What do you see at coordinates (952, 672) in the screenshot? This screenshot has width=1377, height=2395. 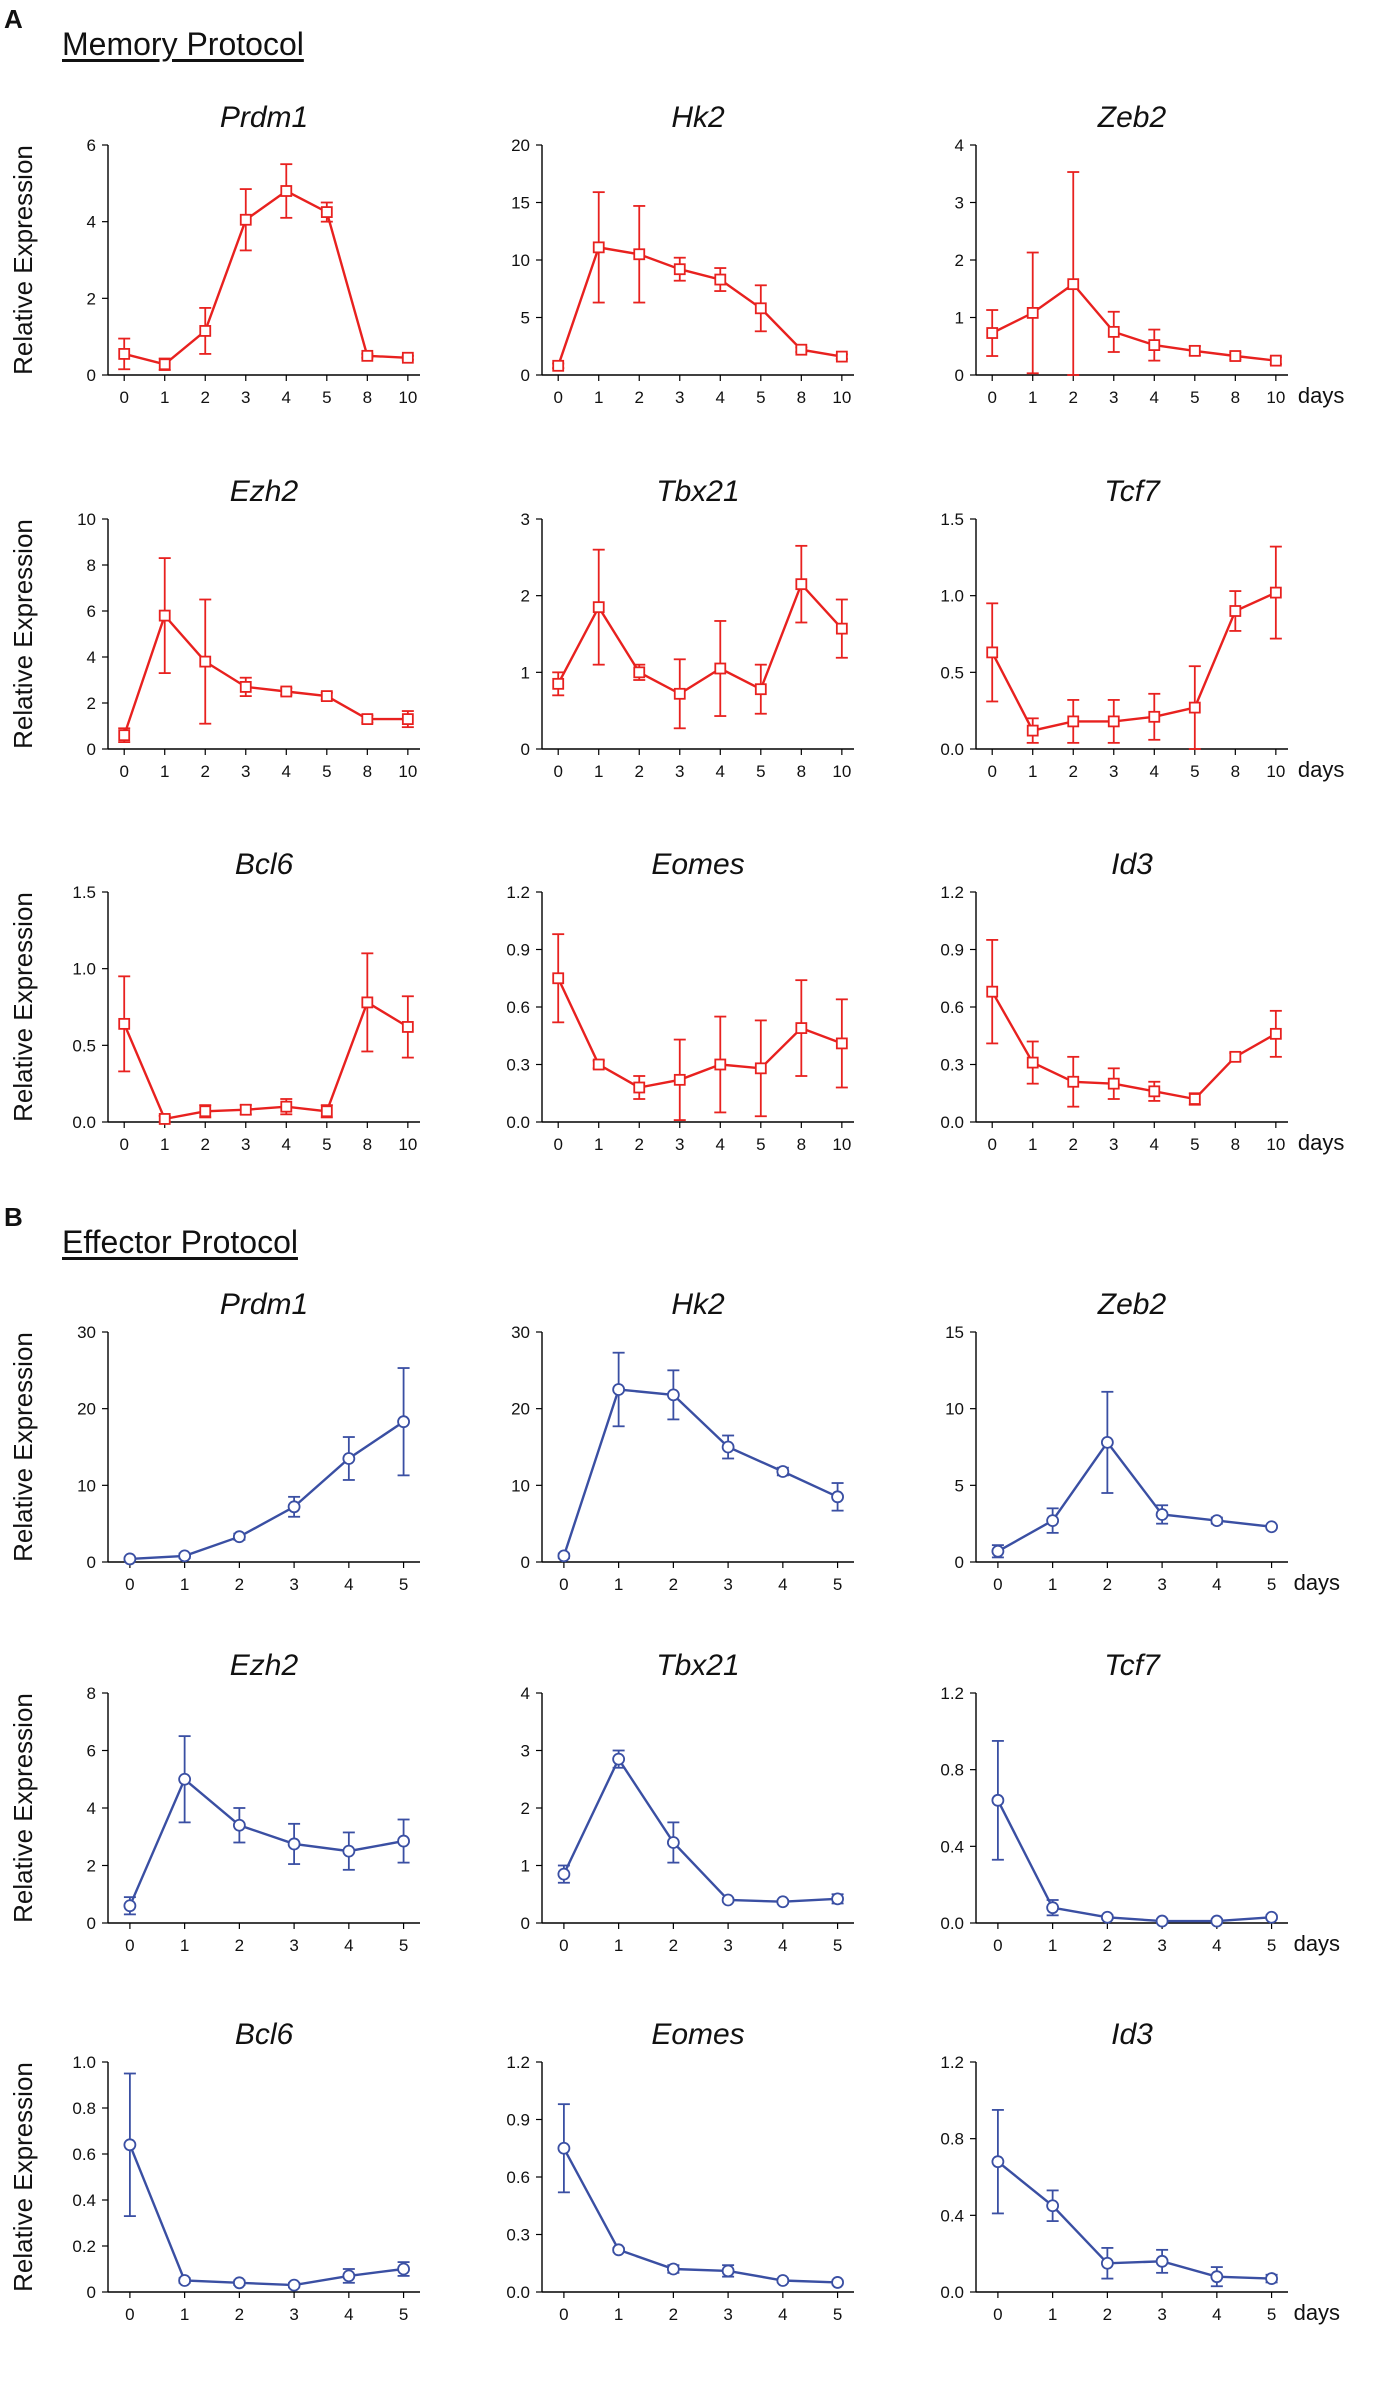 I see `y-tick-label: 0.5` at bounding box center [952, 672].